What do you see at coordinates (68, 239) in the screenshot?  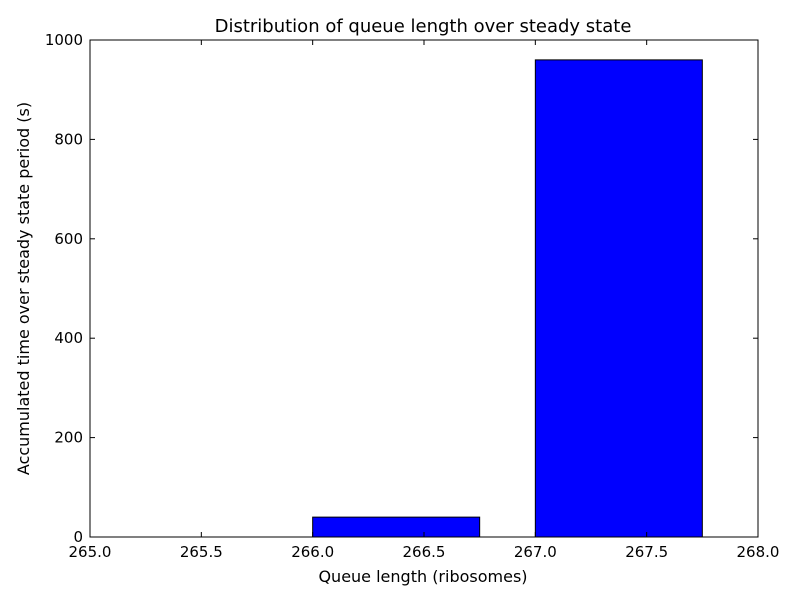 I see `y-tick-label: 600` at bounding box center [68, 239].